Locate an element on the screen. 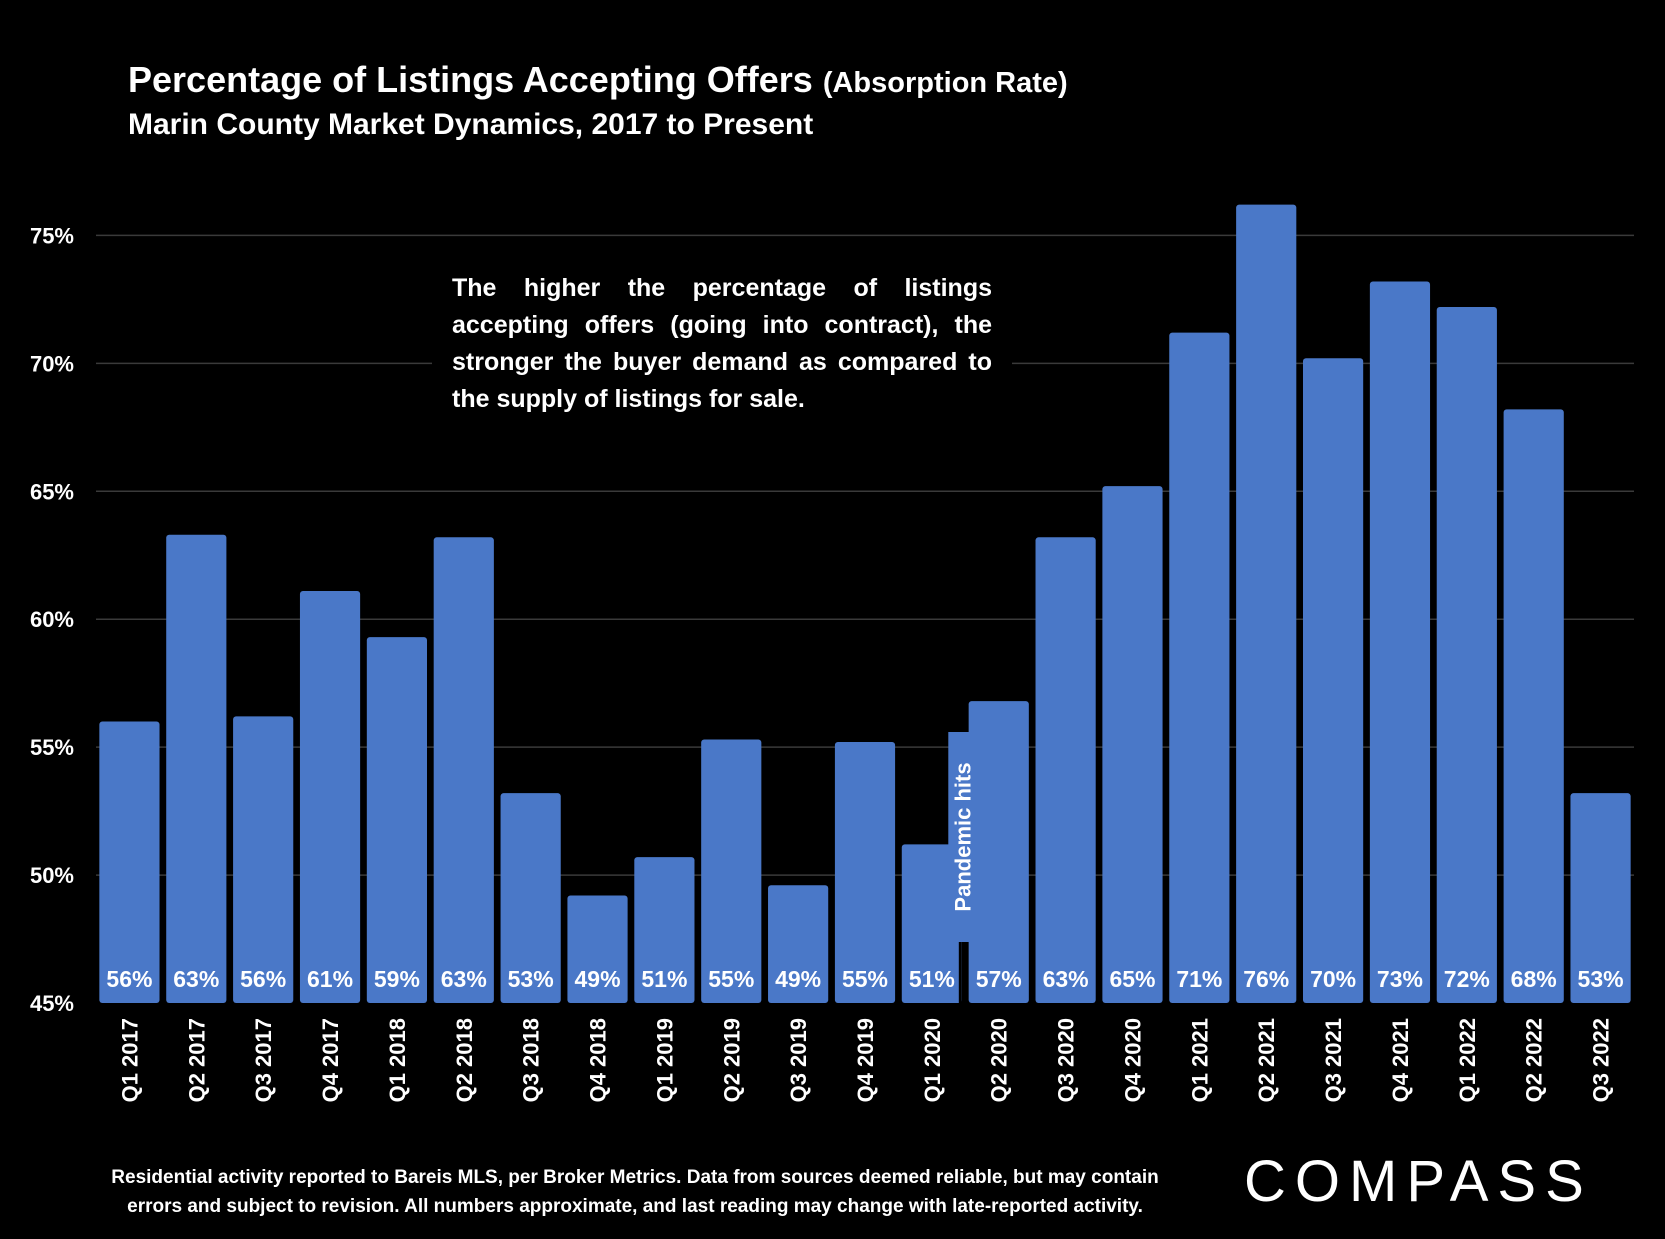 The width and height of the screenshot is (1665, 1239). data-label: 65% is located at coordinates (1132, 979).